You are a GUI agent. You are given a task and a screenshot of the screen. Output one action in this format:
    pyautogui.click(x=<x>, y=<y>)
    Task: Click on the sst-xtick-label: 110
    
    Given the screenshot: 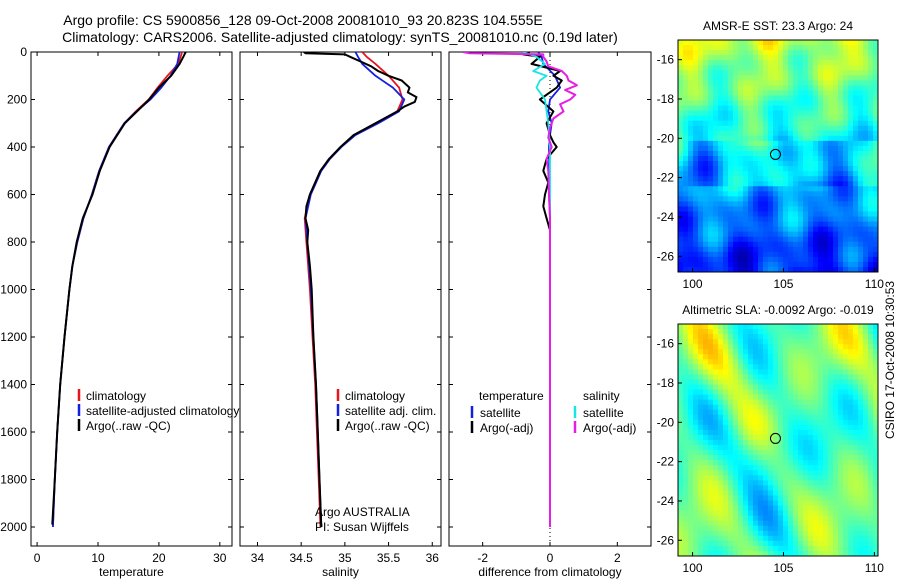 What is the action you would take?
    pyautogui.click(x=874, y=284)
    